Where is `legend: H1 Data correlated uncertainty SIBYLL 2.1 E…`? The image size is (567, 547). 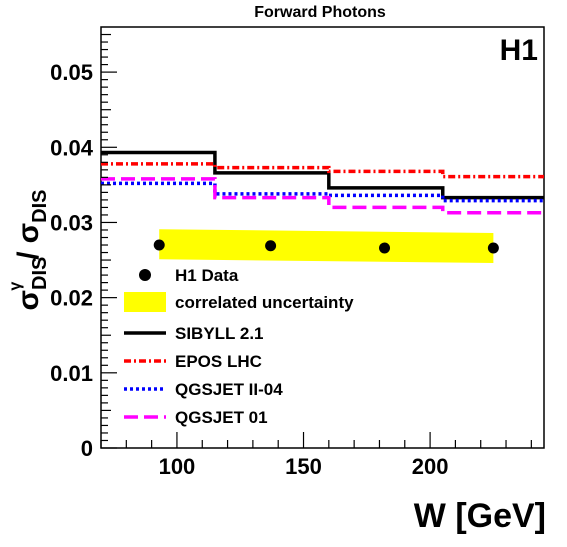 legend: H1 Data correlated uncertainty SIBYLL 2.1 E… is located at coordinates (239, 346).